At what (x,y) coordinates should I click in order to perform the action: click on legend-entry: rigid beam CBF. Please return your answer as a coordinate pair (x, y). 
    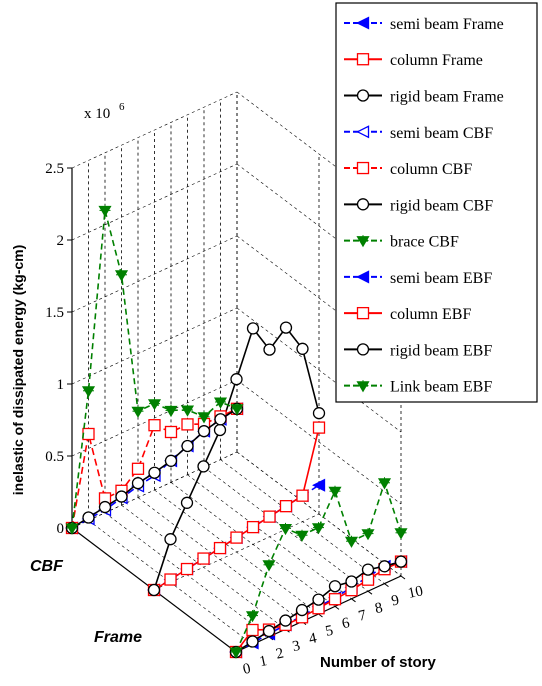
    Looking at the image, I should click on (418, 205).